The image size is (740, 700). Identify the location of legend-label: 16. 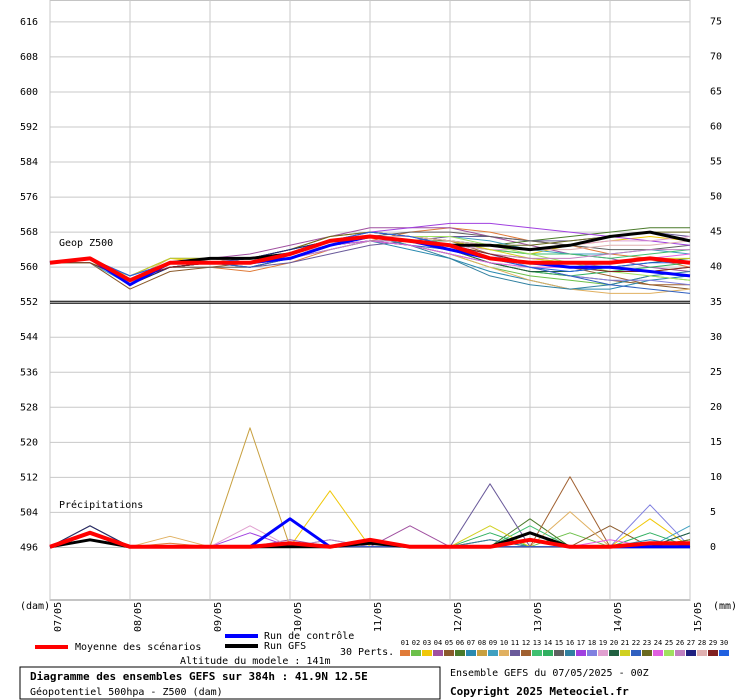
(570, 643).